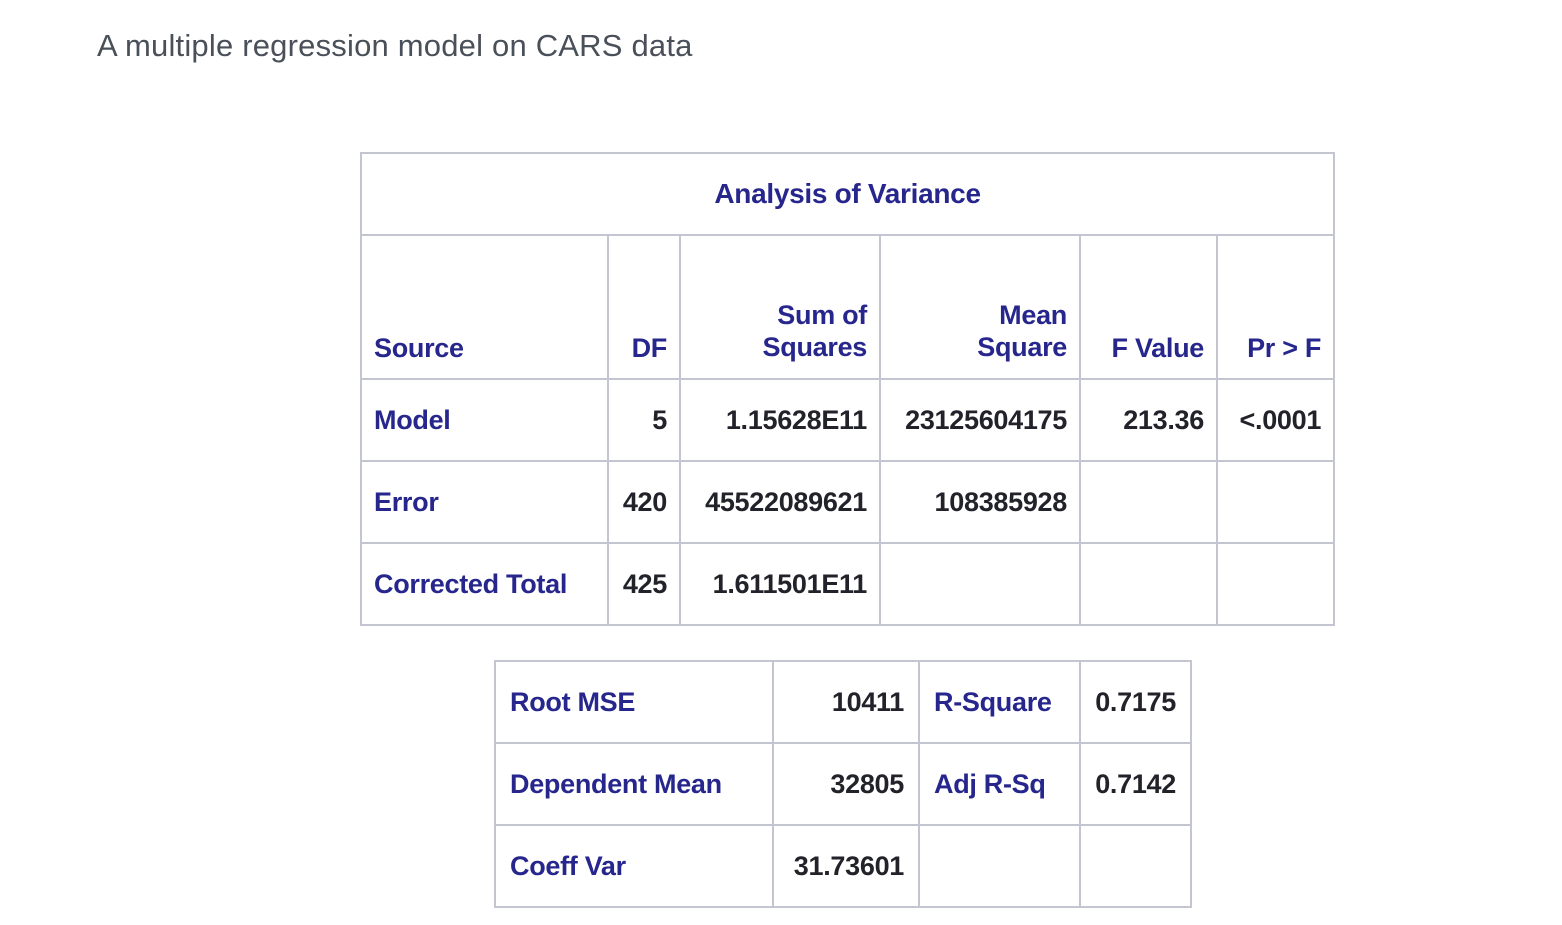 The image size is (1562, 925). Describe the element at coordinates (644, 420) in the screenshot. I see `model-df: 5` at that location.